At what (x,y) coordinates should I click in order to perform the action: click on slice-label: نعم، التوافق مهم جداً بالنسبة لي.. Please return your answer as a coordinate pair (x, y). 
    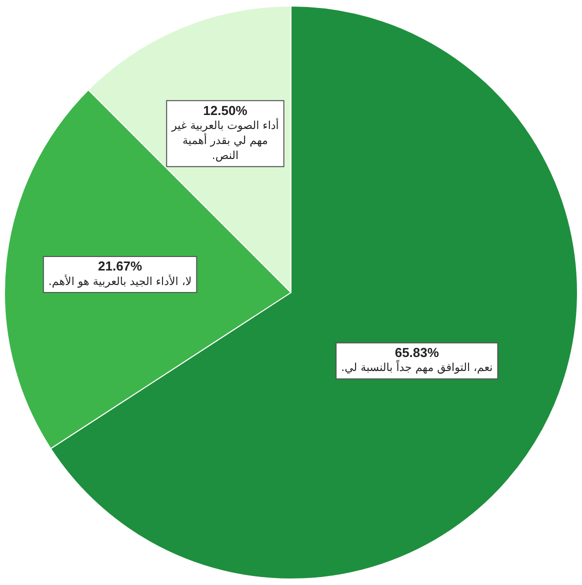
    Looking at the image, I should click on (417, 366).